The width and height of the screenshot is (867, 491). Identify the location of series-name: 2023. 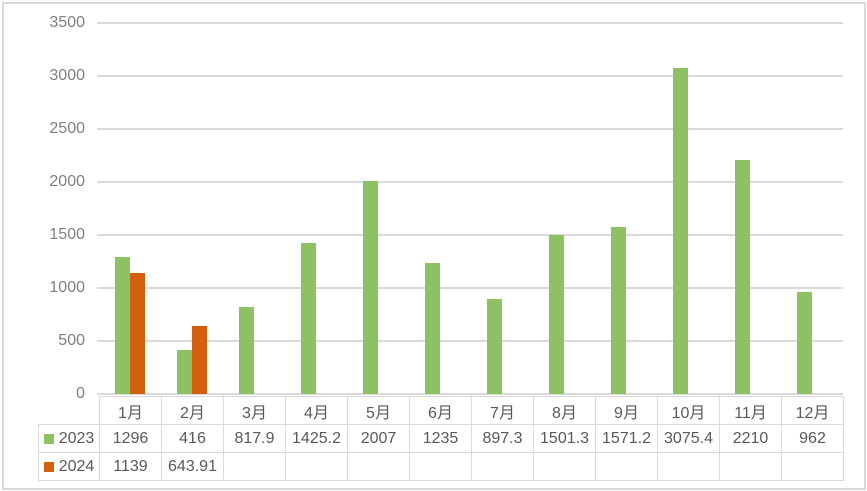
(76, 438).